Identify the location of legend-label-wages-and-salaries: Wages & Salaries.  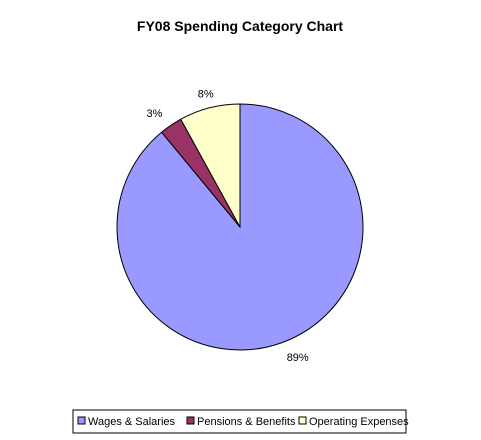
(132, 422).